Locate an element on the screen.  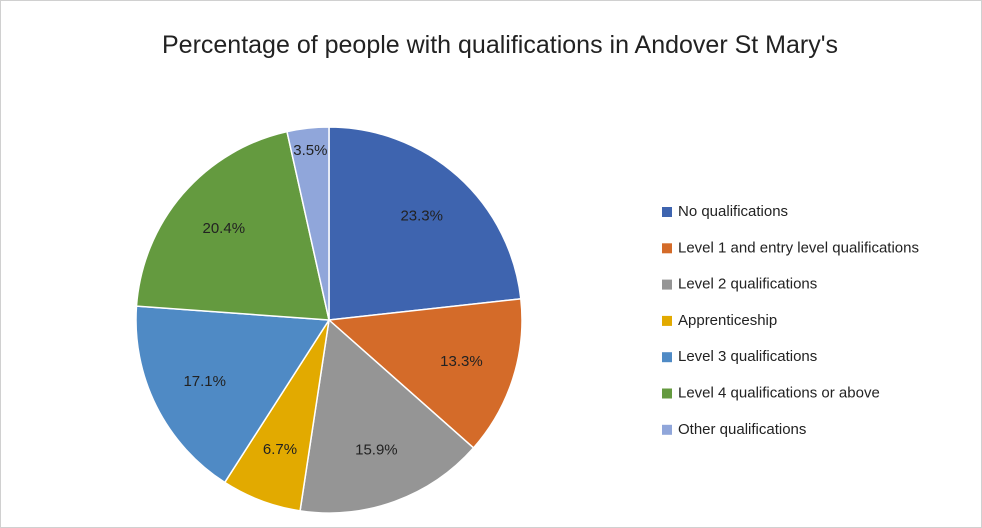
data-label: 13.3% is located at coordinates (461, 361).